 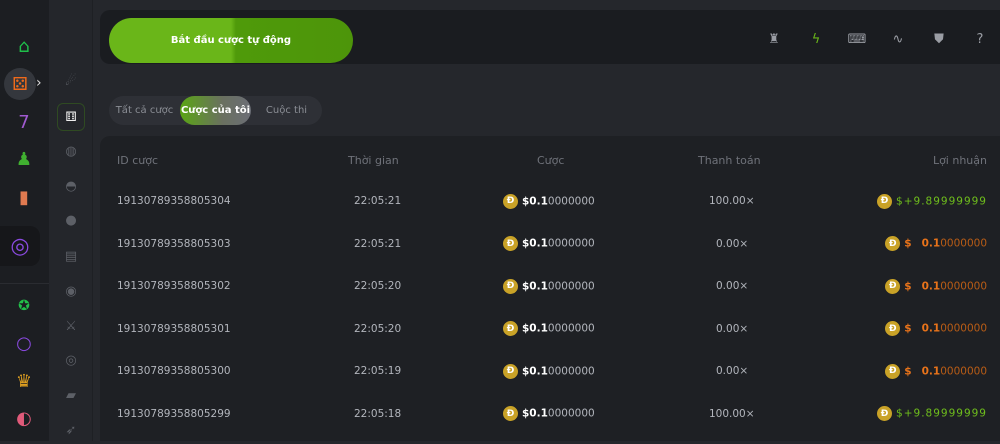 What do you see at coordinates (71, 291) in the screenshot?
I see `bomb-icon: ◉` at bounding box center [71, 291].